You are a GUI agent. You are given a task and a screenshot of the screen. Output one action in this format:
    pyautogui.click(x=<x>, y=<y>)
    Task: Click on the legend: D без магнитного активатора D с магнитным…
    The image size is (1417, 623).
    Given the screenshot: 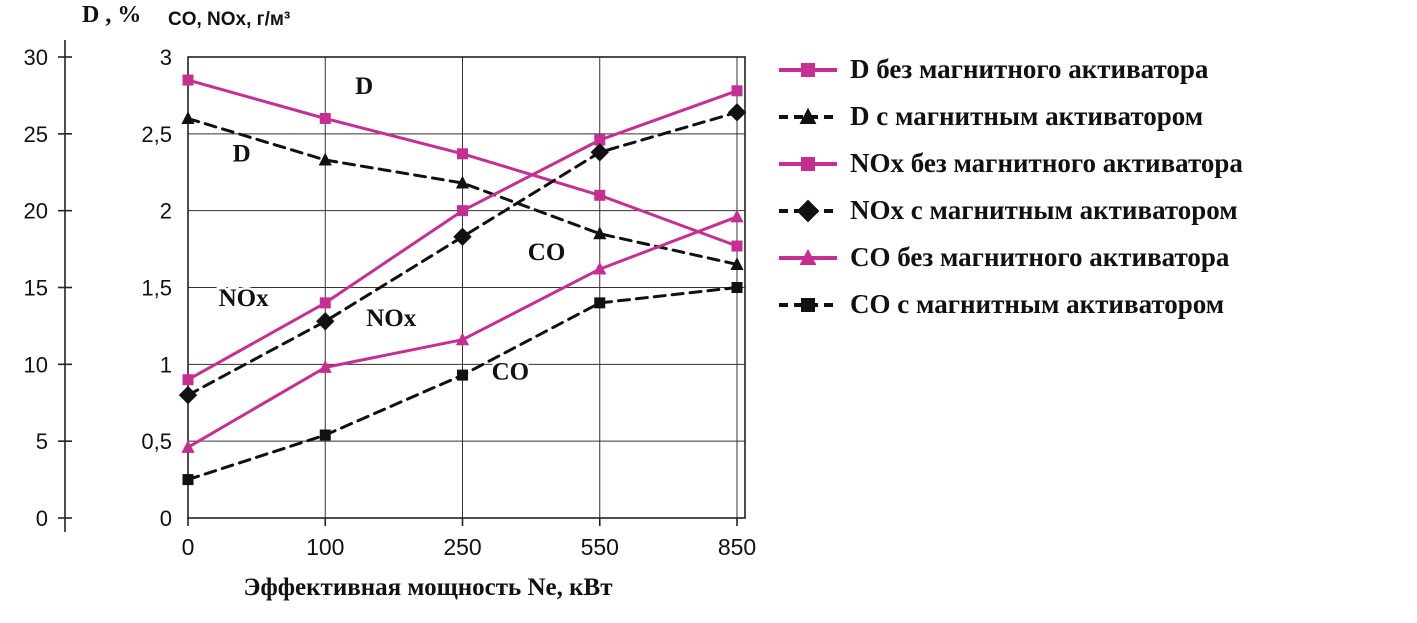 What is the action you would take?
    pyautogui.click(x=1010, y=187)
    